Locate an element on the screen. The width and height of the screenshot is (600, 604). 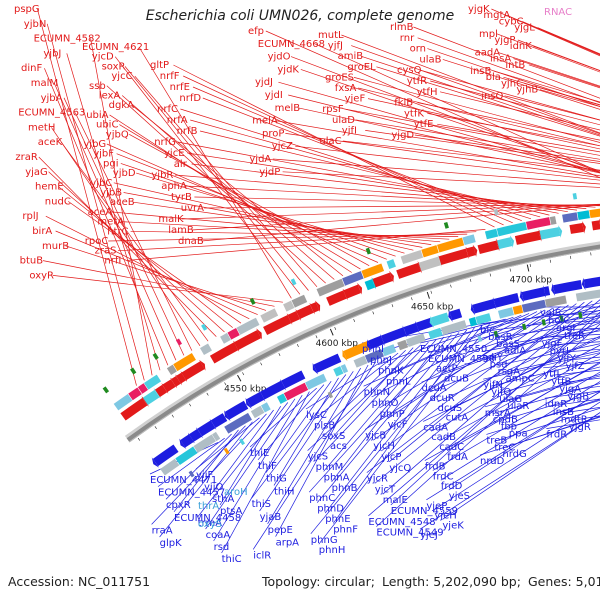
reverse-gene-label: thiG is located at coordinates (276, 479).